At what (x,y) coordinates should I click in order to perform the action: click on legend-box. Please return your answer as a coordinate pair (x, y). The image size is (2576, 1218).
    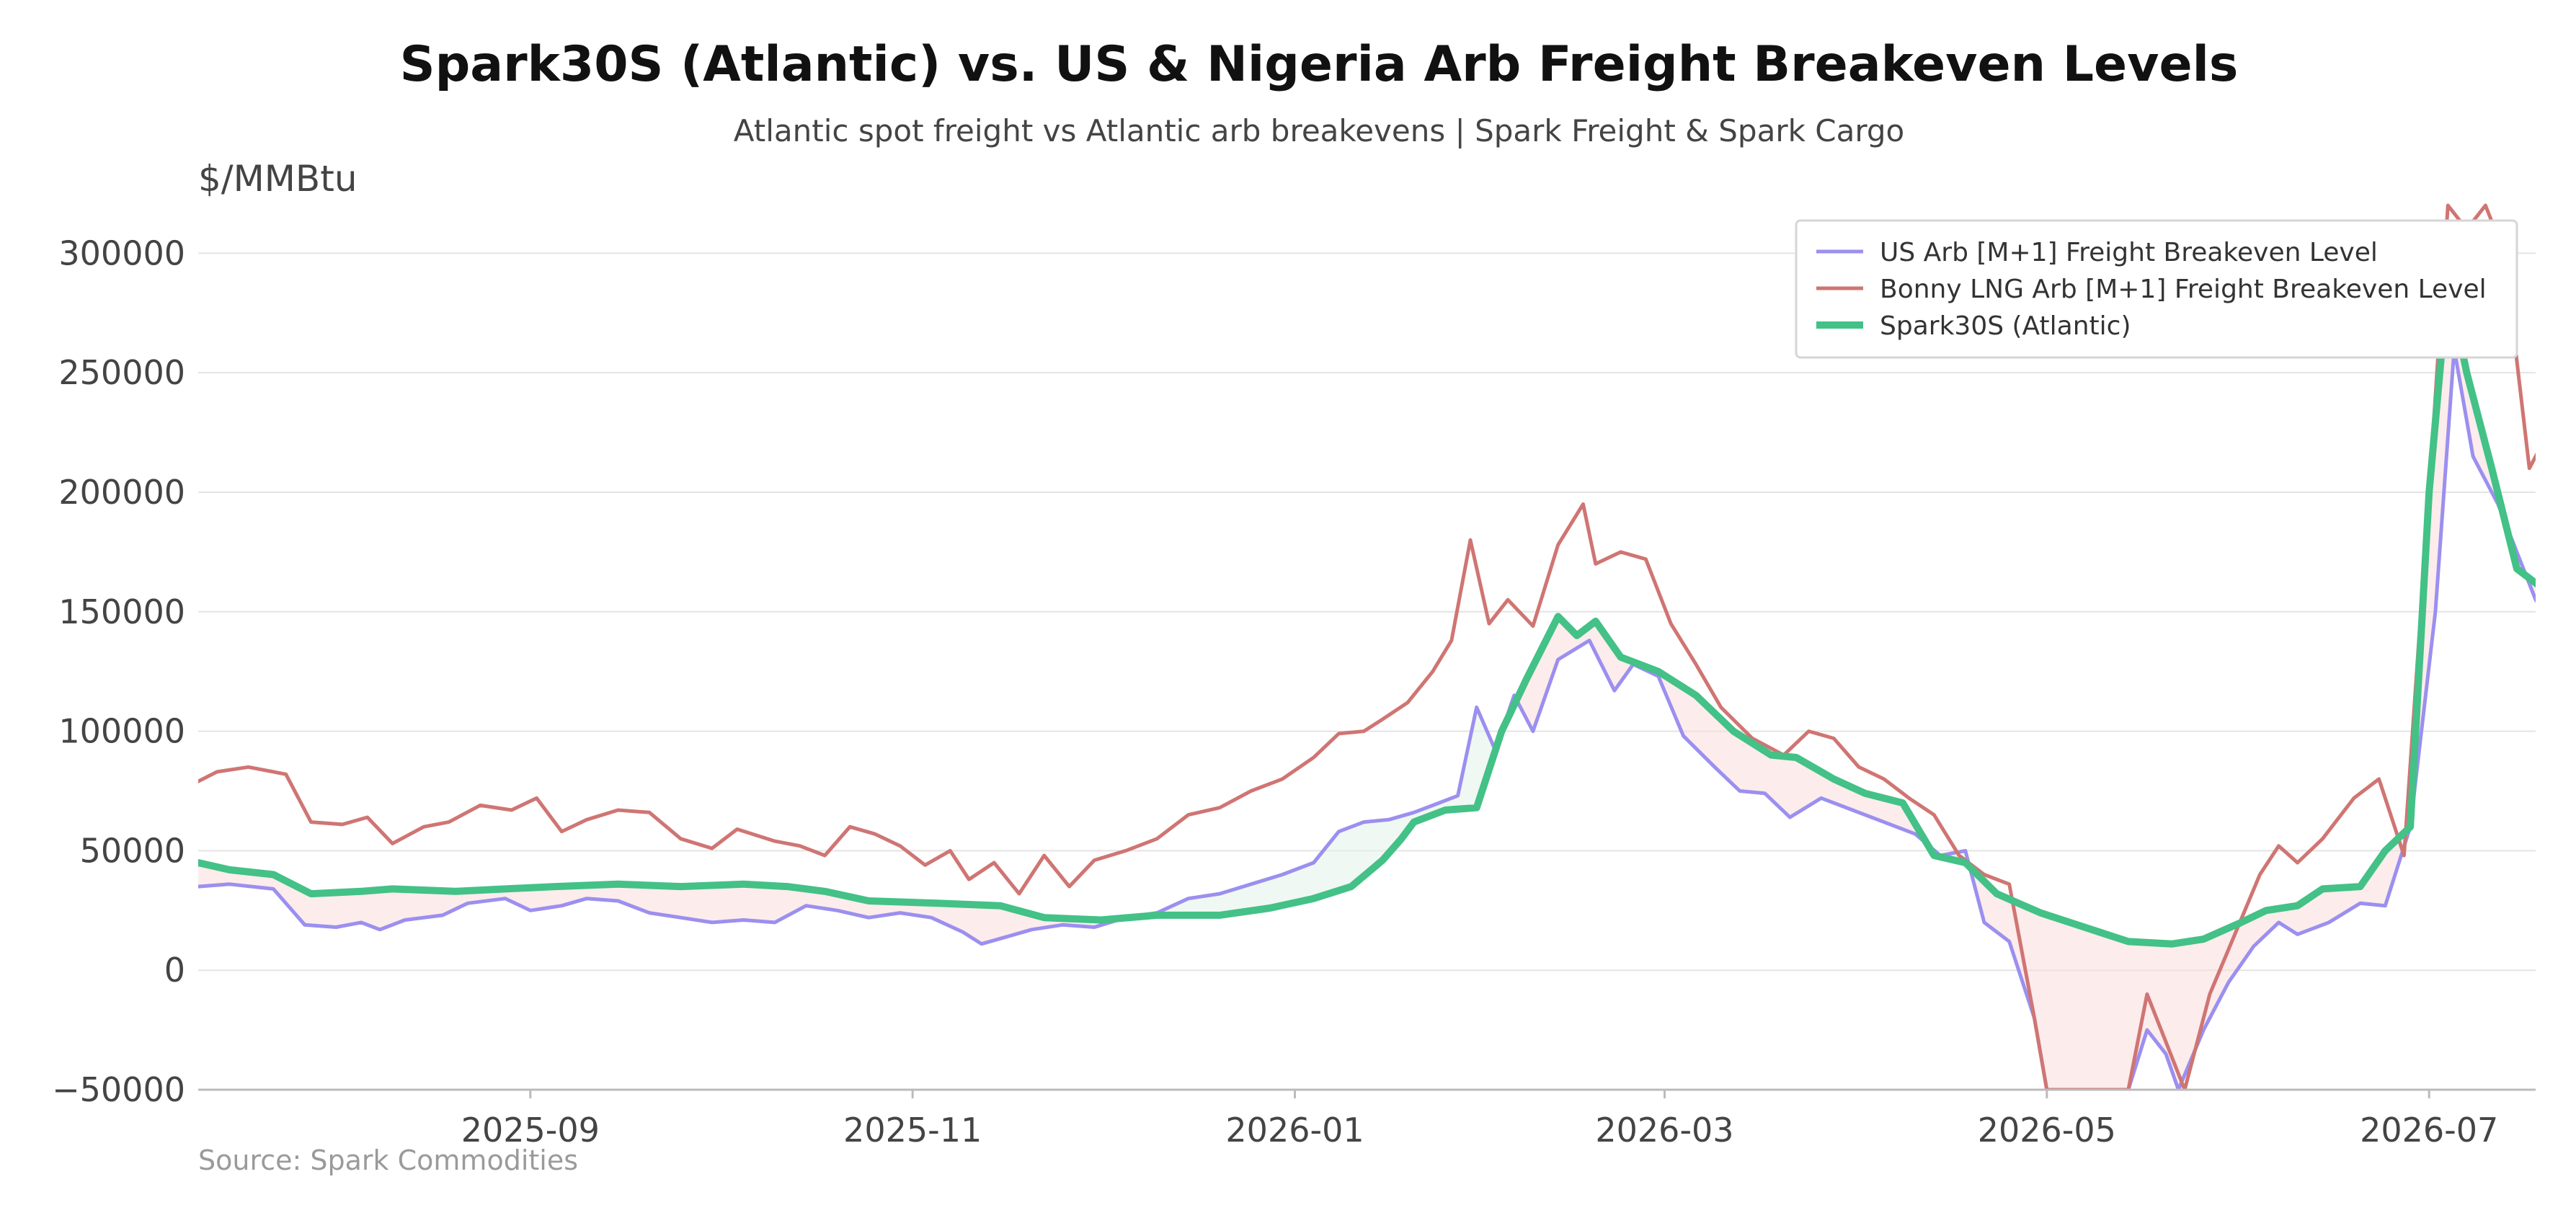
    Looking at the image, I should click on (2156, 289).